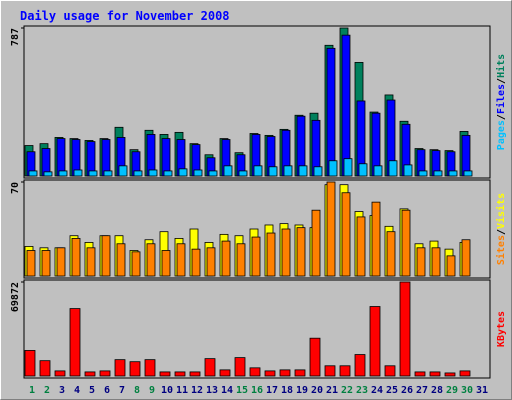 The height and width of the screenshot is (400, 512). Describe the element at coordinates (317, 390) in the screenshot. I see `x-tick-label: 20` at that location.